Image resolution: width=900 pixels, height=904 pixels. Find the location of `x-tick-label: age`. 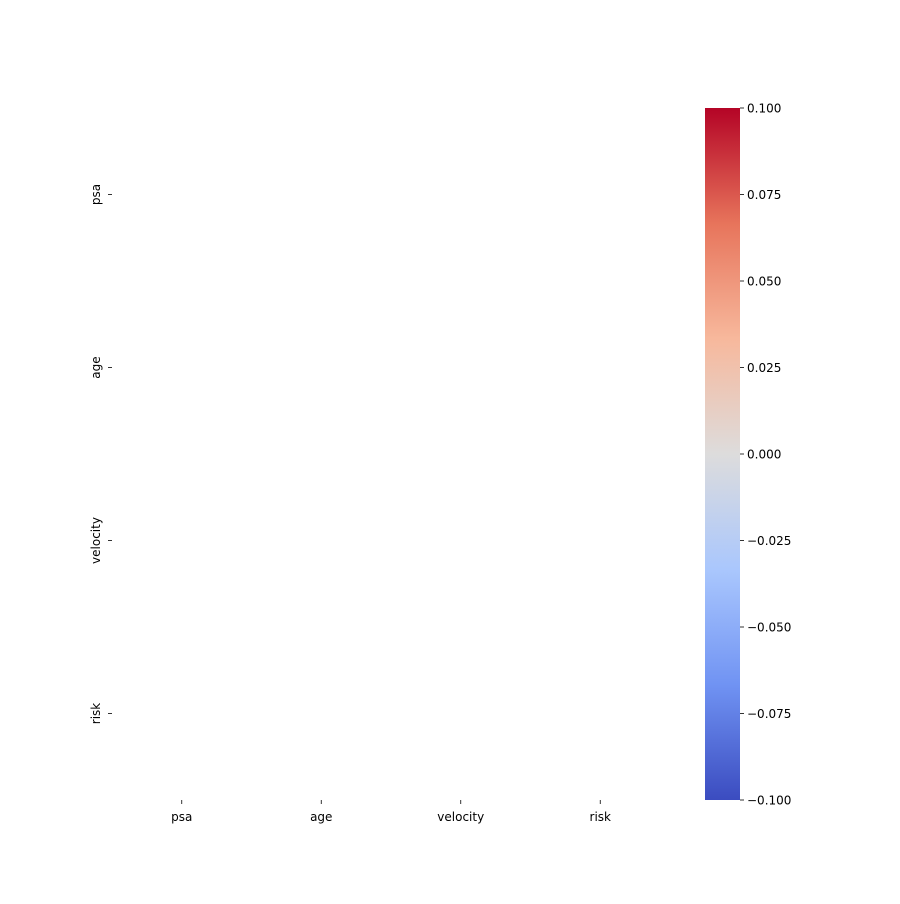

x-tick-label: age is located at coordinates (321, 817).